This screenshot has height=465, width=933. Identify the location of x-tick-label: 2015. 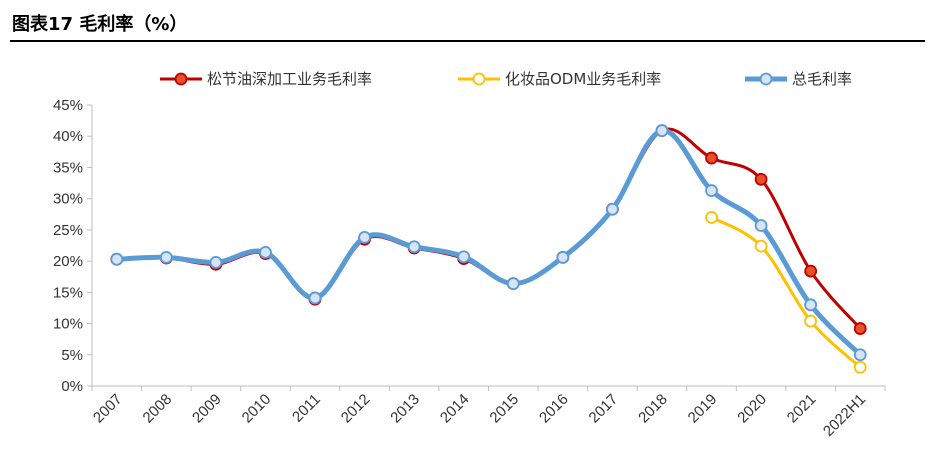
(504, 409).